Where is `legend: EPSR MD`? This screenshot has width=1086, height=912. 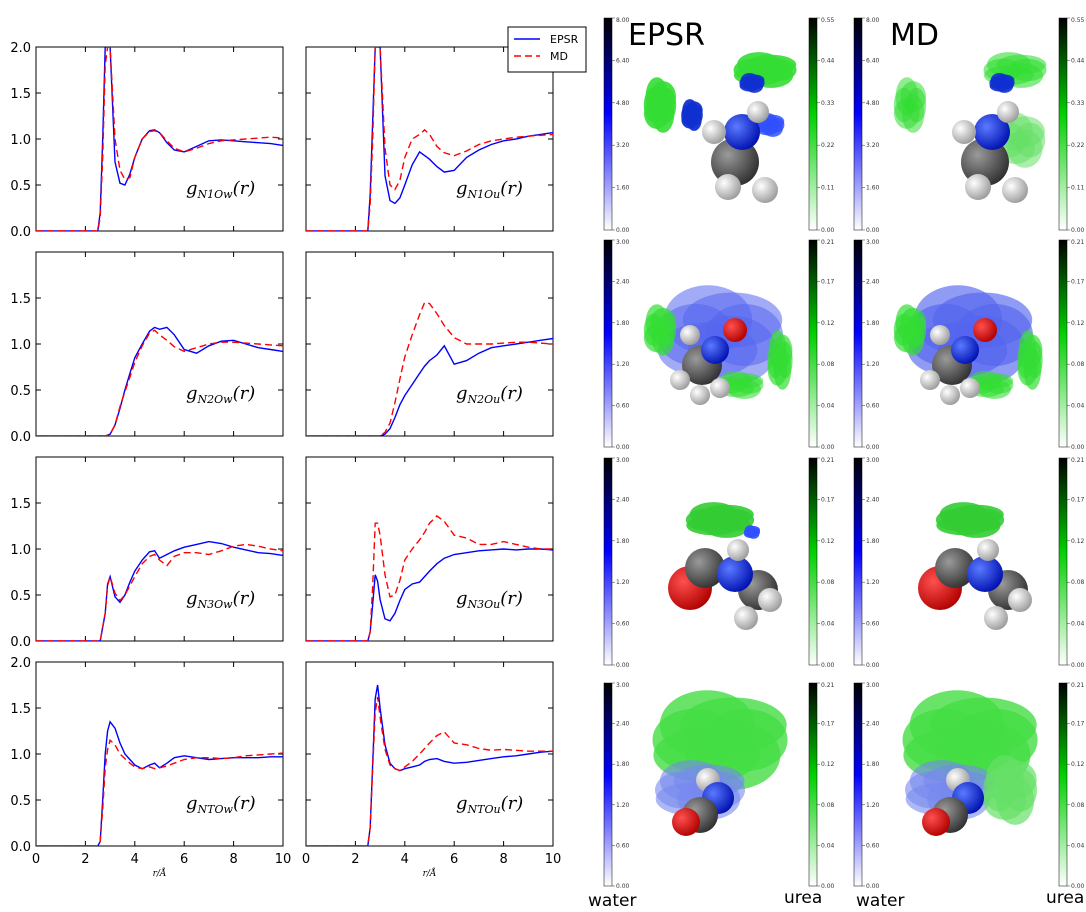
legend: EPSR MD is located at coordinates (547, 49).